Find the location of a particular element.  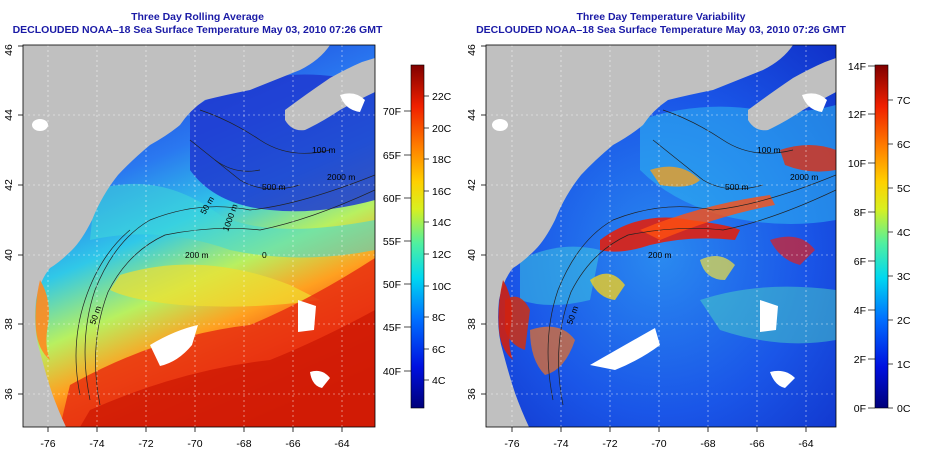

right-c-tick-3: 3C is located at coordinates (904, 277).